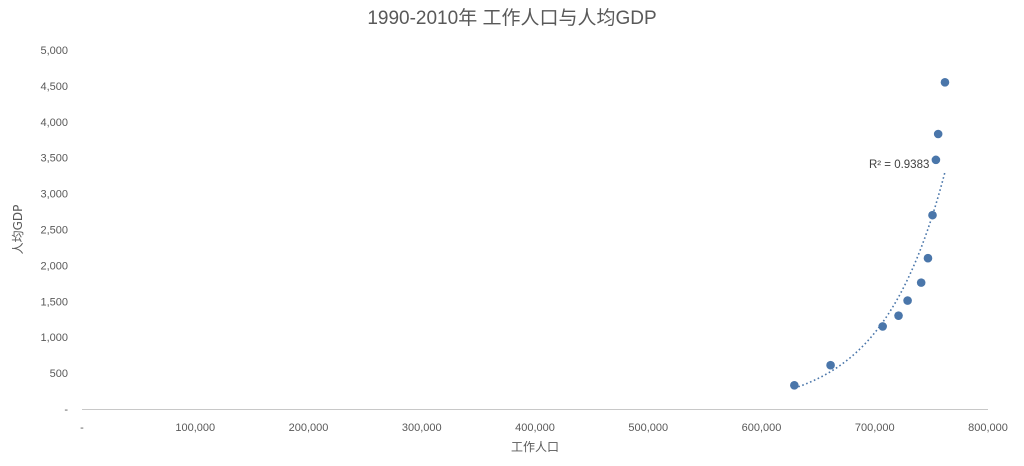  Describe the element at coordinates (54, 302) in the screenshot. I see `y-tick-label: 1,500` at that location.